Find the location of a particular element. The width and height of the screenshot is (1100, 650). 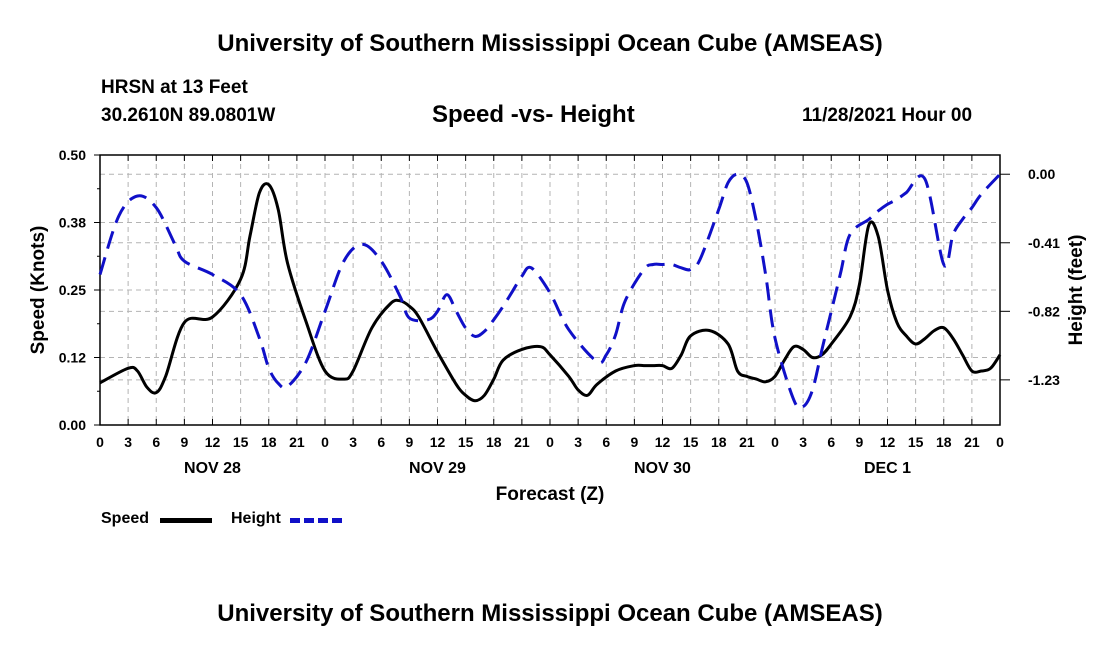

legend-height-label: Height is located at coordinates (256, 518).